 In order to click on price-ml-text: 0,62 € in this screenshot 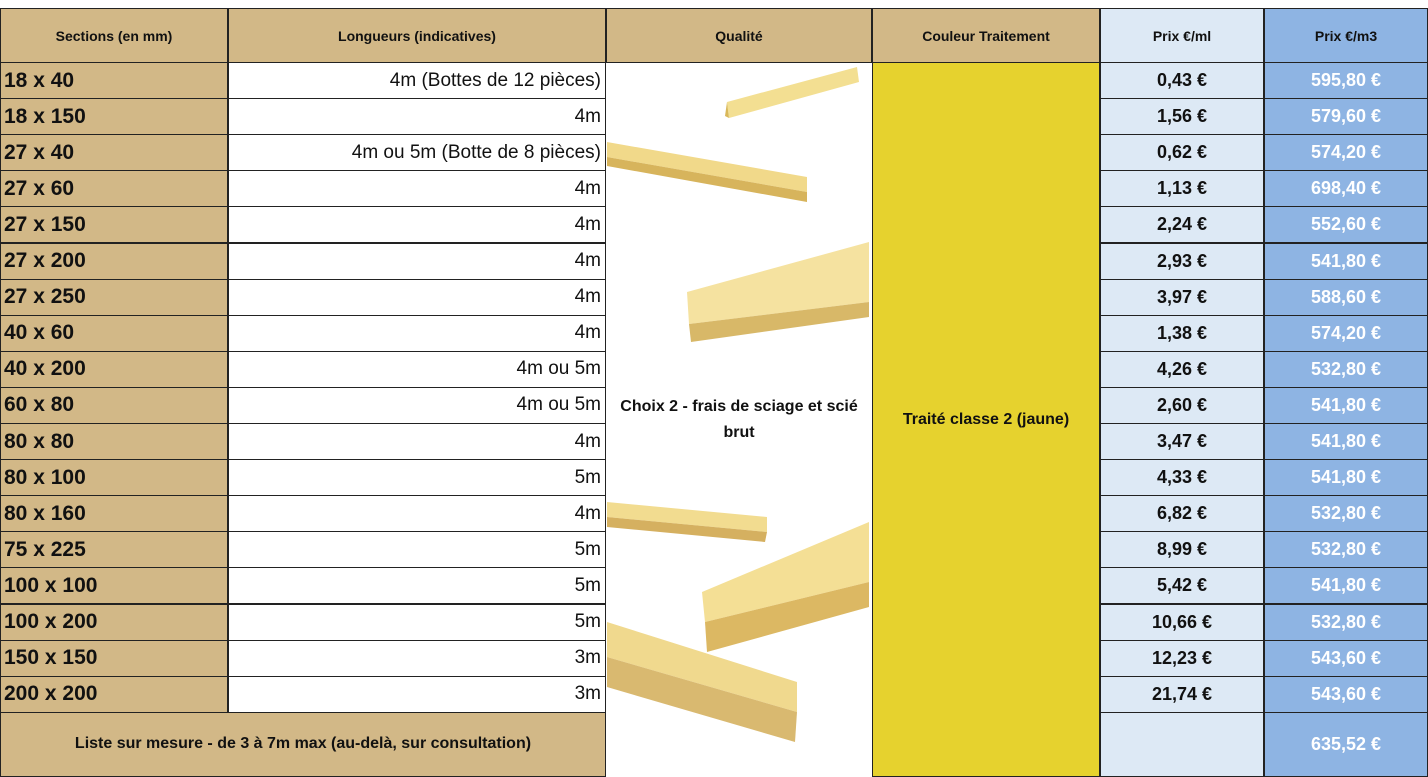, I will do `click(1182, 152)`.